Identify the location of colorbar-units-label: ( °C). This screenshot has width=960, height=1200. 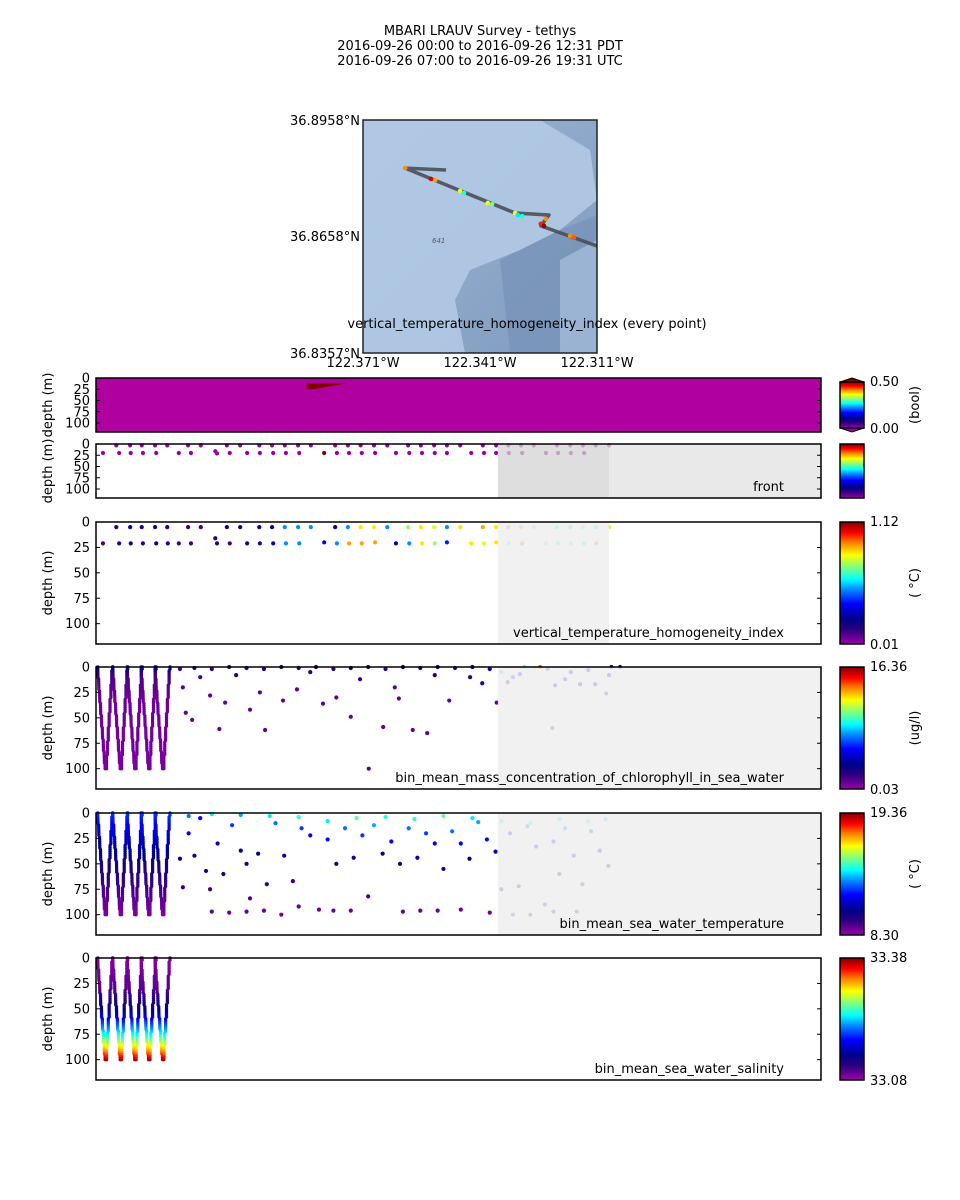
(915, 583).